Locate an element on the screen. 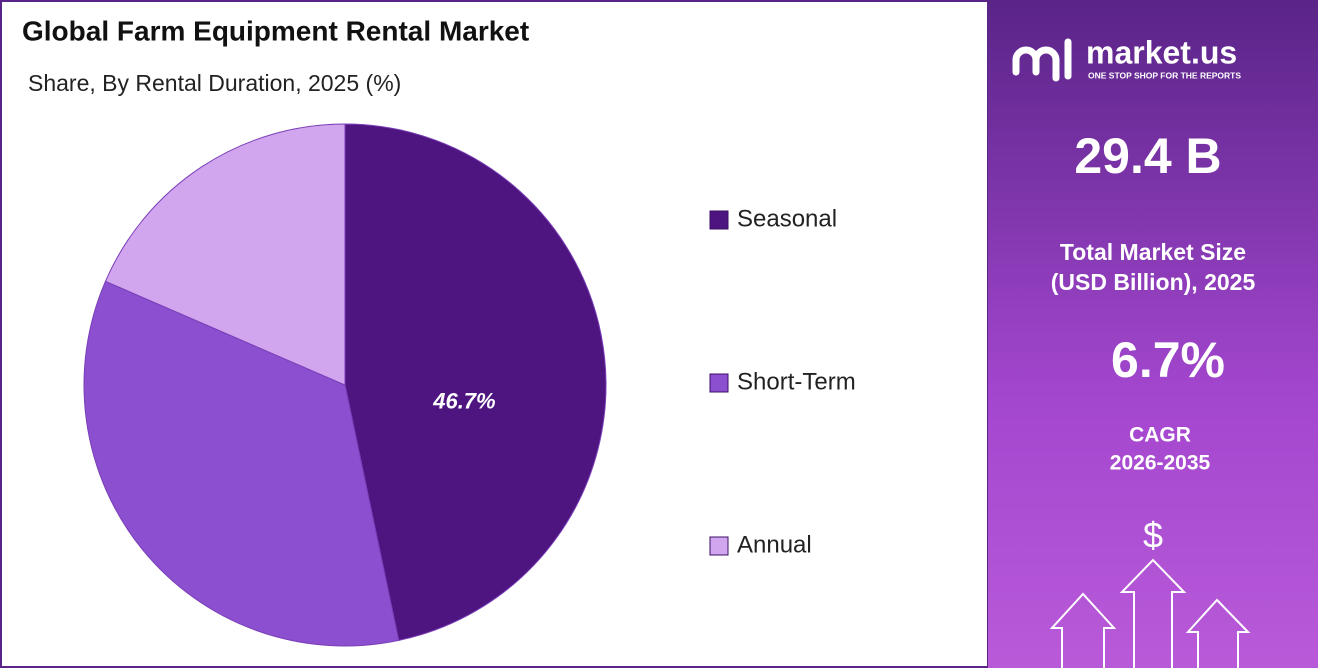 The height and width of the screenshot is (668, 1318). logo is located at coordinates (1042, 60).